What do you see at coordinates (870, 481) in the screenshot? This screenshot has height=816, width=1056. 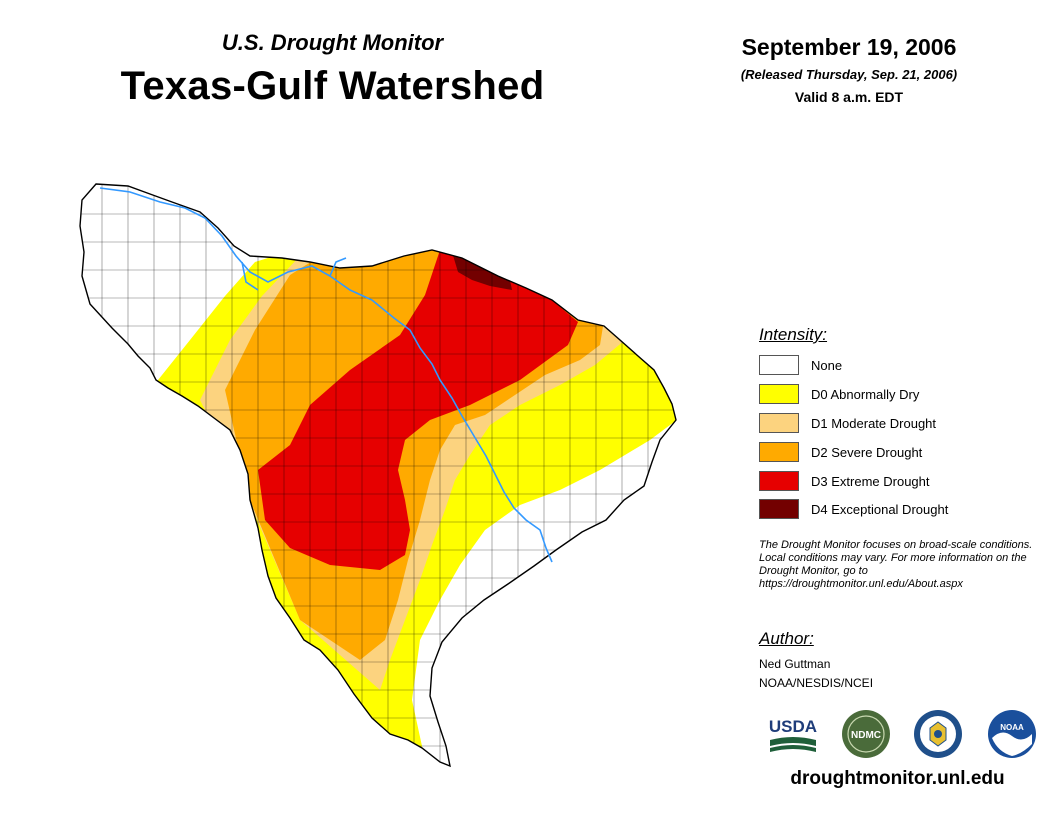 I see `legend-label: D3 Extreme Drought` at bounding box center [870, 481].